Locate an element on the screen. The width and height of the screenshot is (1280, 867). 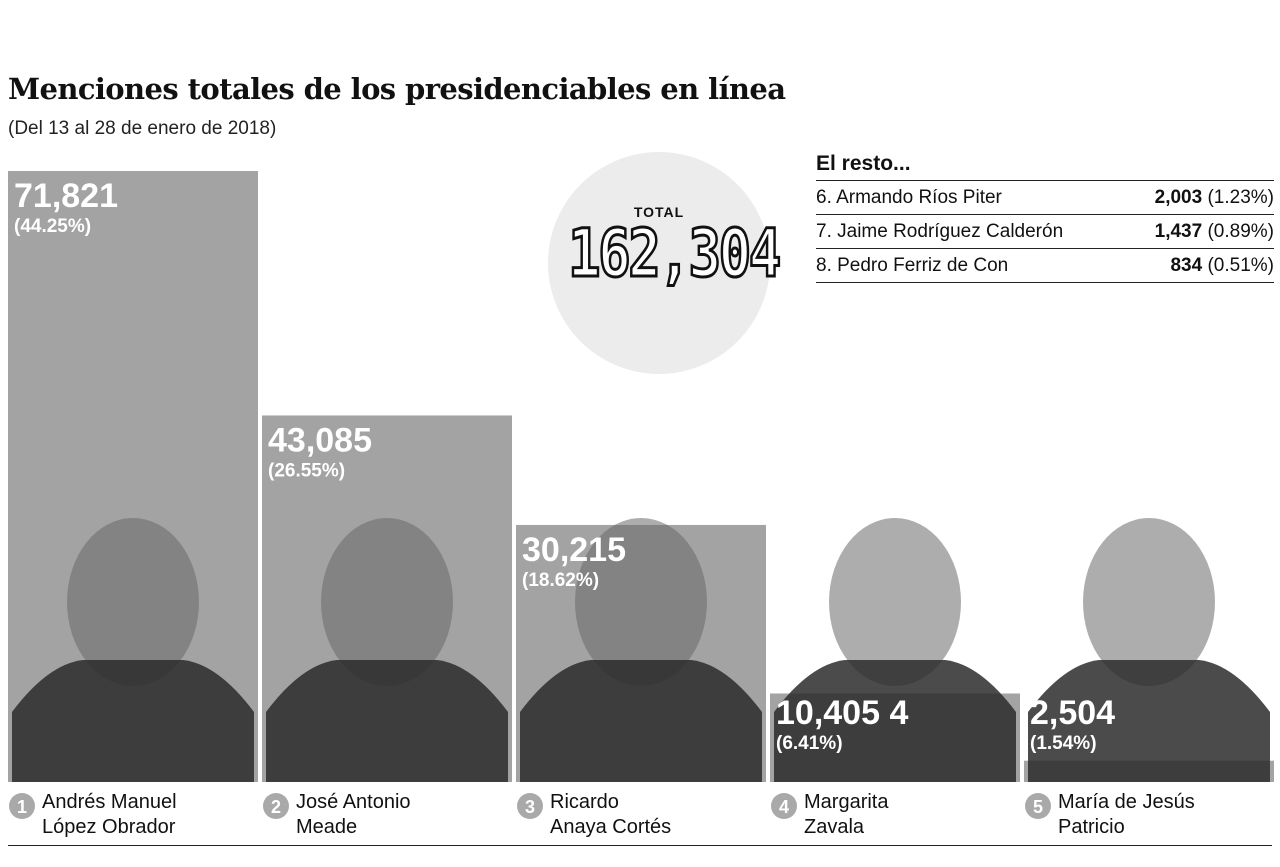
bar-percent-label: (26.55%) is located at coordinates (306, 470).